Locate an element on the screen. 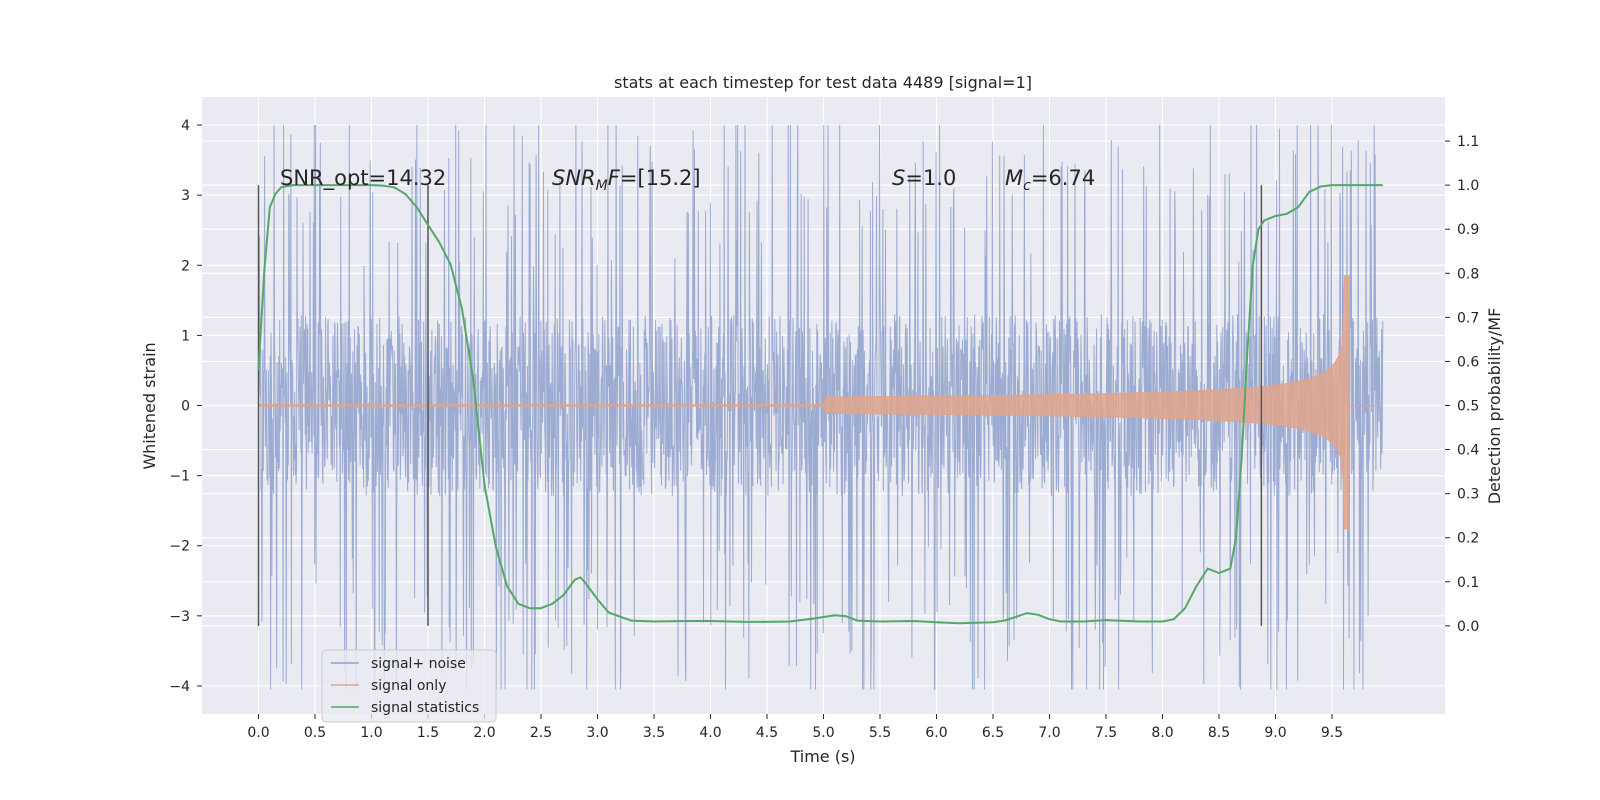 The image size is (1600, 800). y2-tick-label: 1.0 is located at coordinates (1468, 186).